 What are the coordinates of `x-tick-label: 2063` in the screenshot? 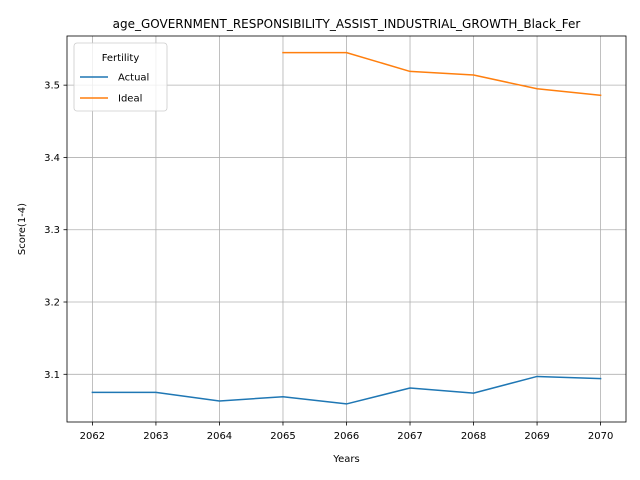 It's located at (155, 436).